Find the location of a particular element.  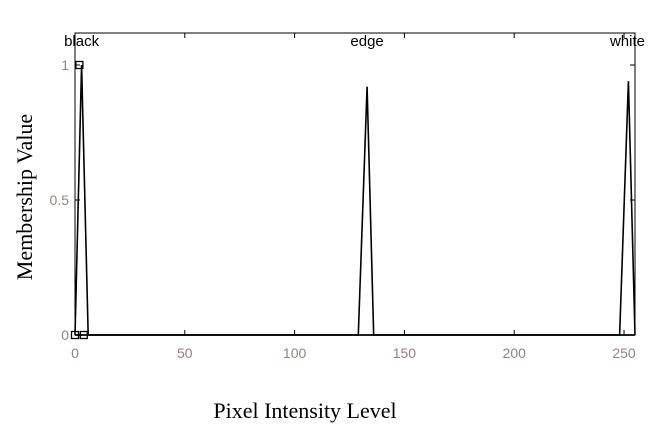

y-axis-title: Membership Value is located at coordinates (24, 197).